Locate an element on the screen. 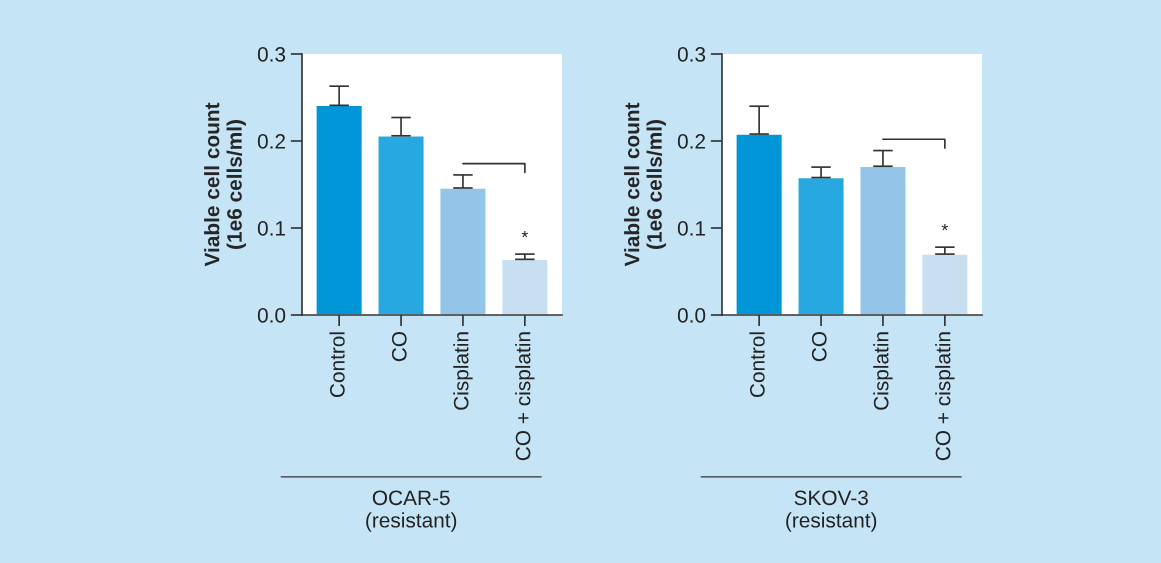  x-axis-title: OCAR-5 (resistant) is located at coordinates (411, 511).